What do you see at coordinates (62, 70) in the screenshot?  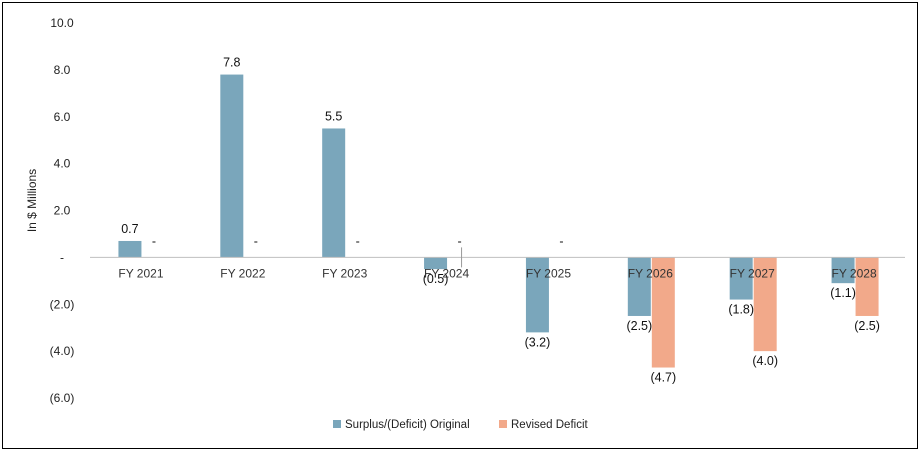 I see `y-tick-label: 8.0` at bounding box center [62, 70].